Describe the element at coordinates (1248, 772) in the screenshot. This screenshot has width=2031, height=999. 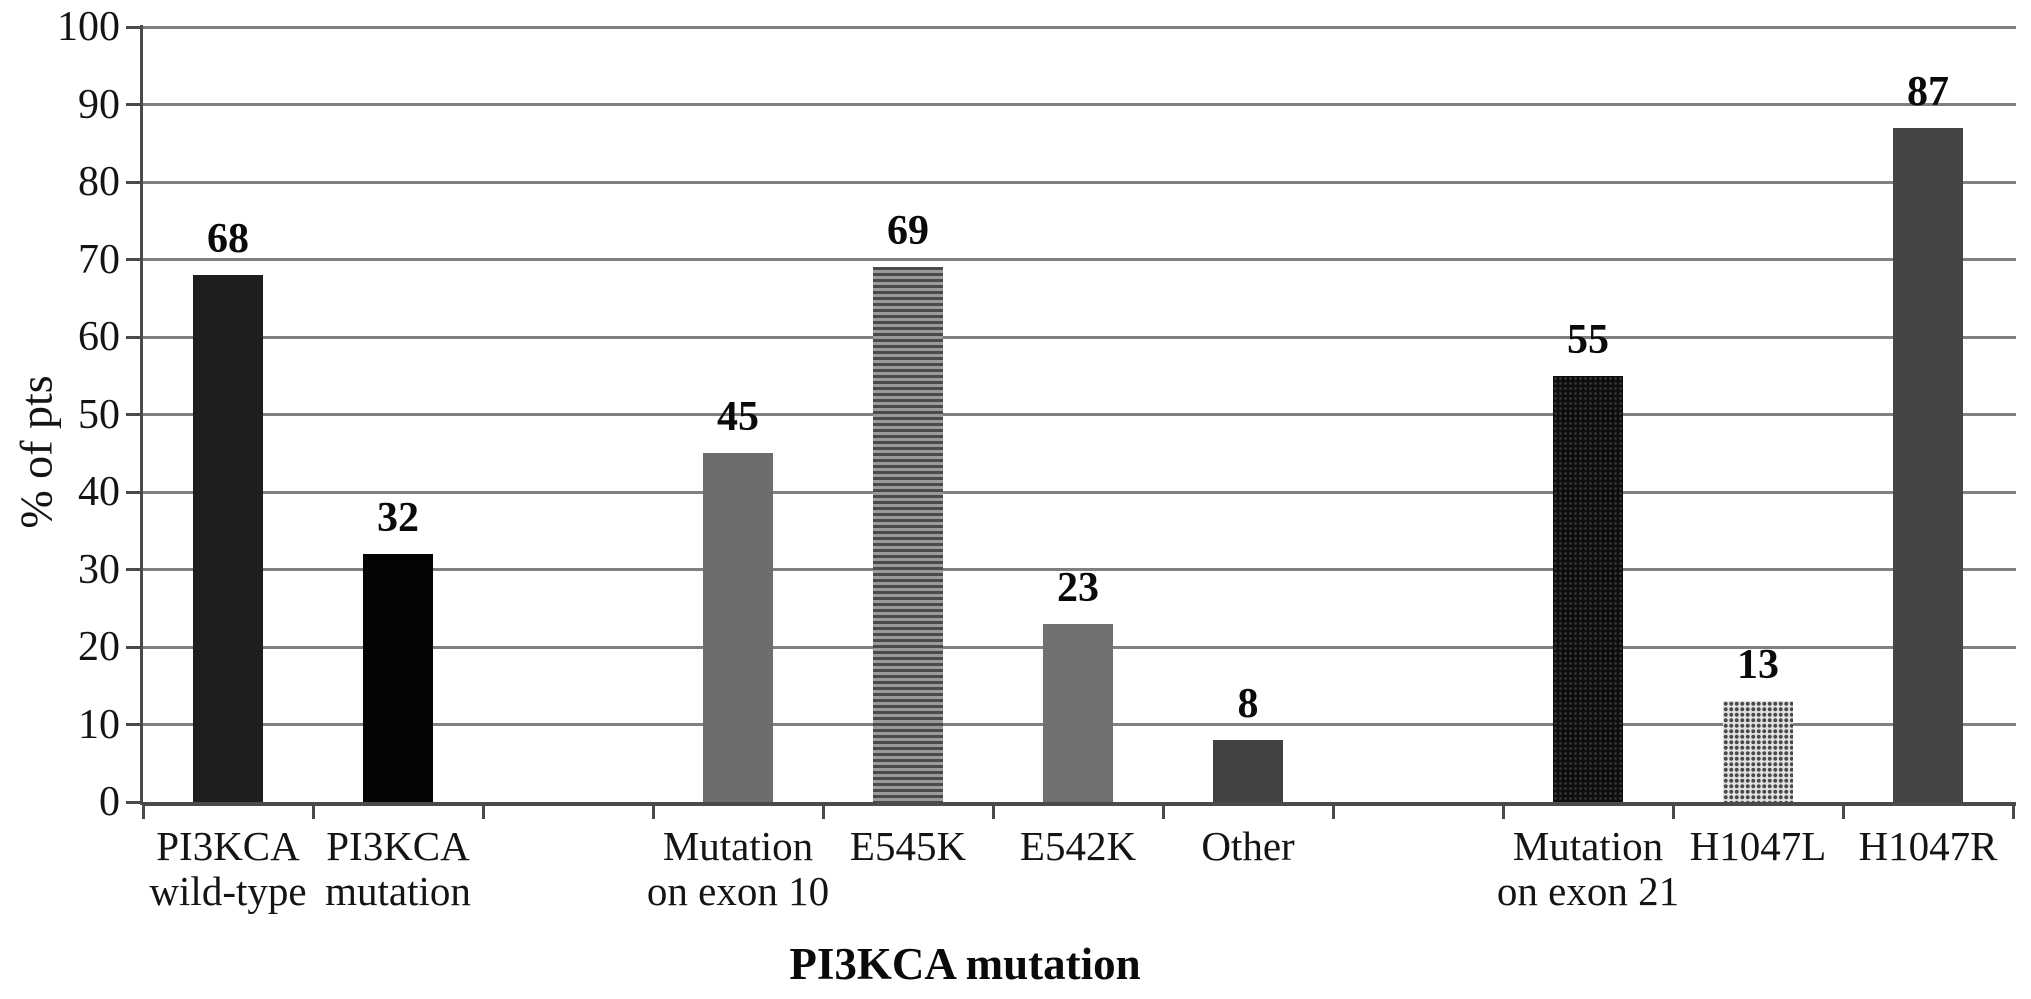
I see `bar-other` at that location.